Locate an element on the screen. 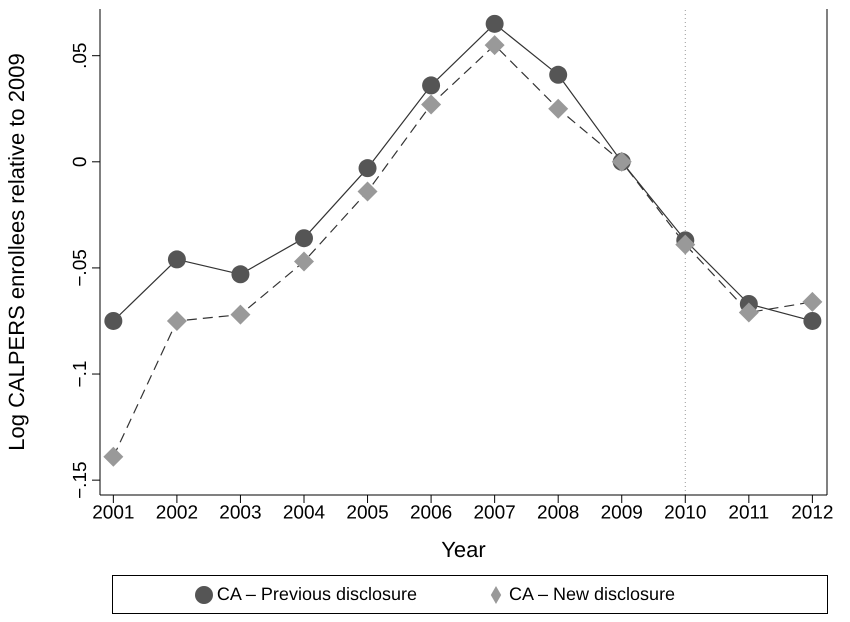  x-axis-title: Year is located at coordinates (463, 549).